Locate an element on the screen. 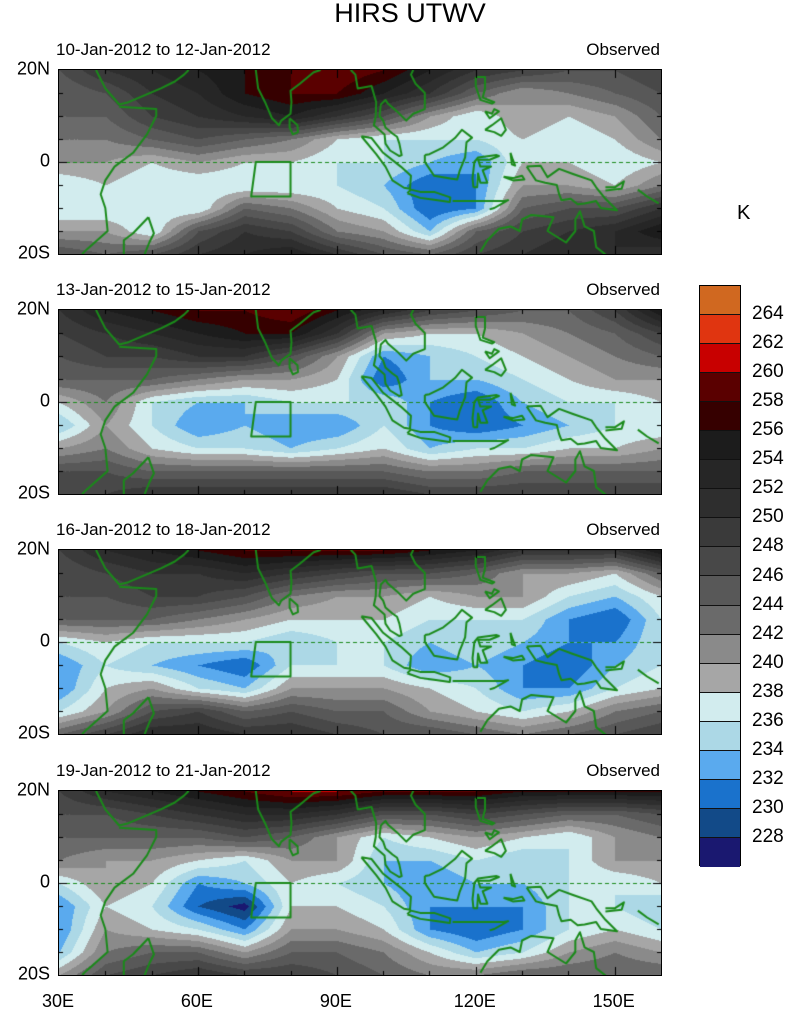 The height and width of the screenshot is (1013, 794). colorbar-tick-label: 242 is located at coordinates (768, 633).